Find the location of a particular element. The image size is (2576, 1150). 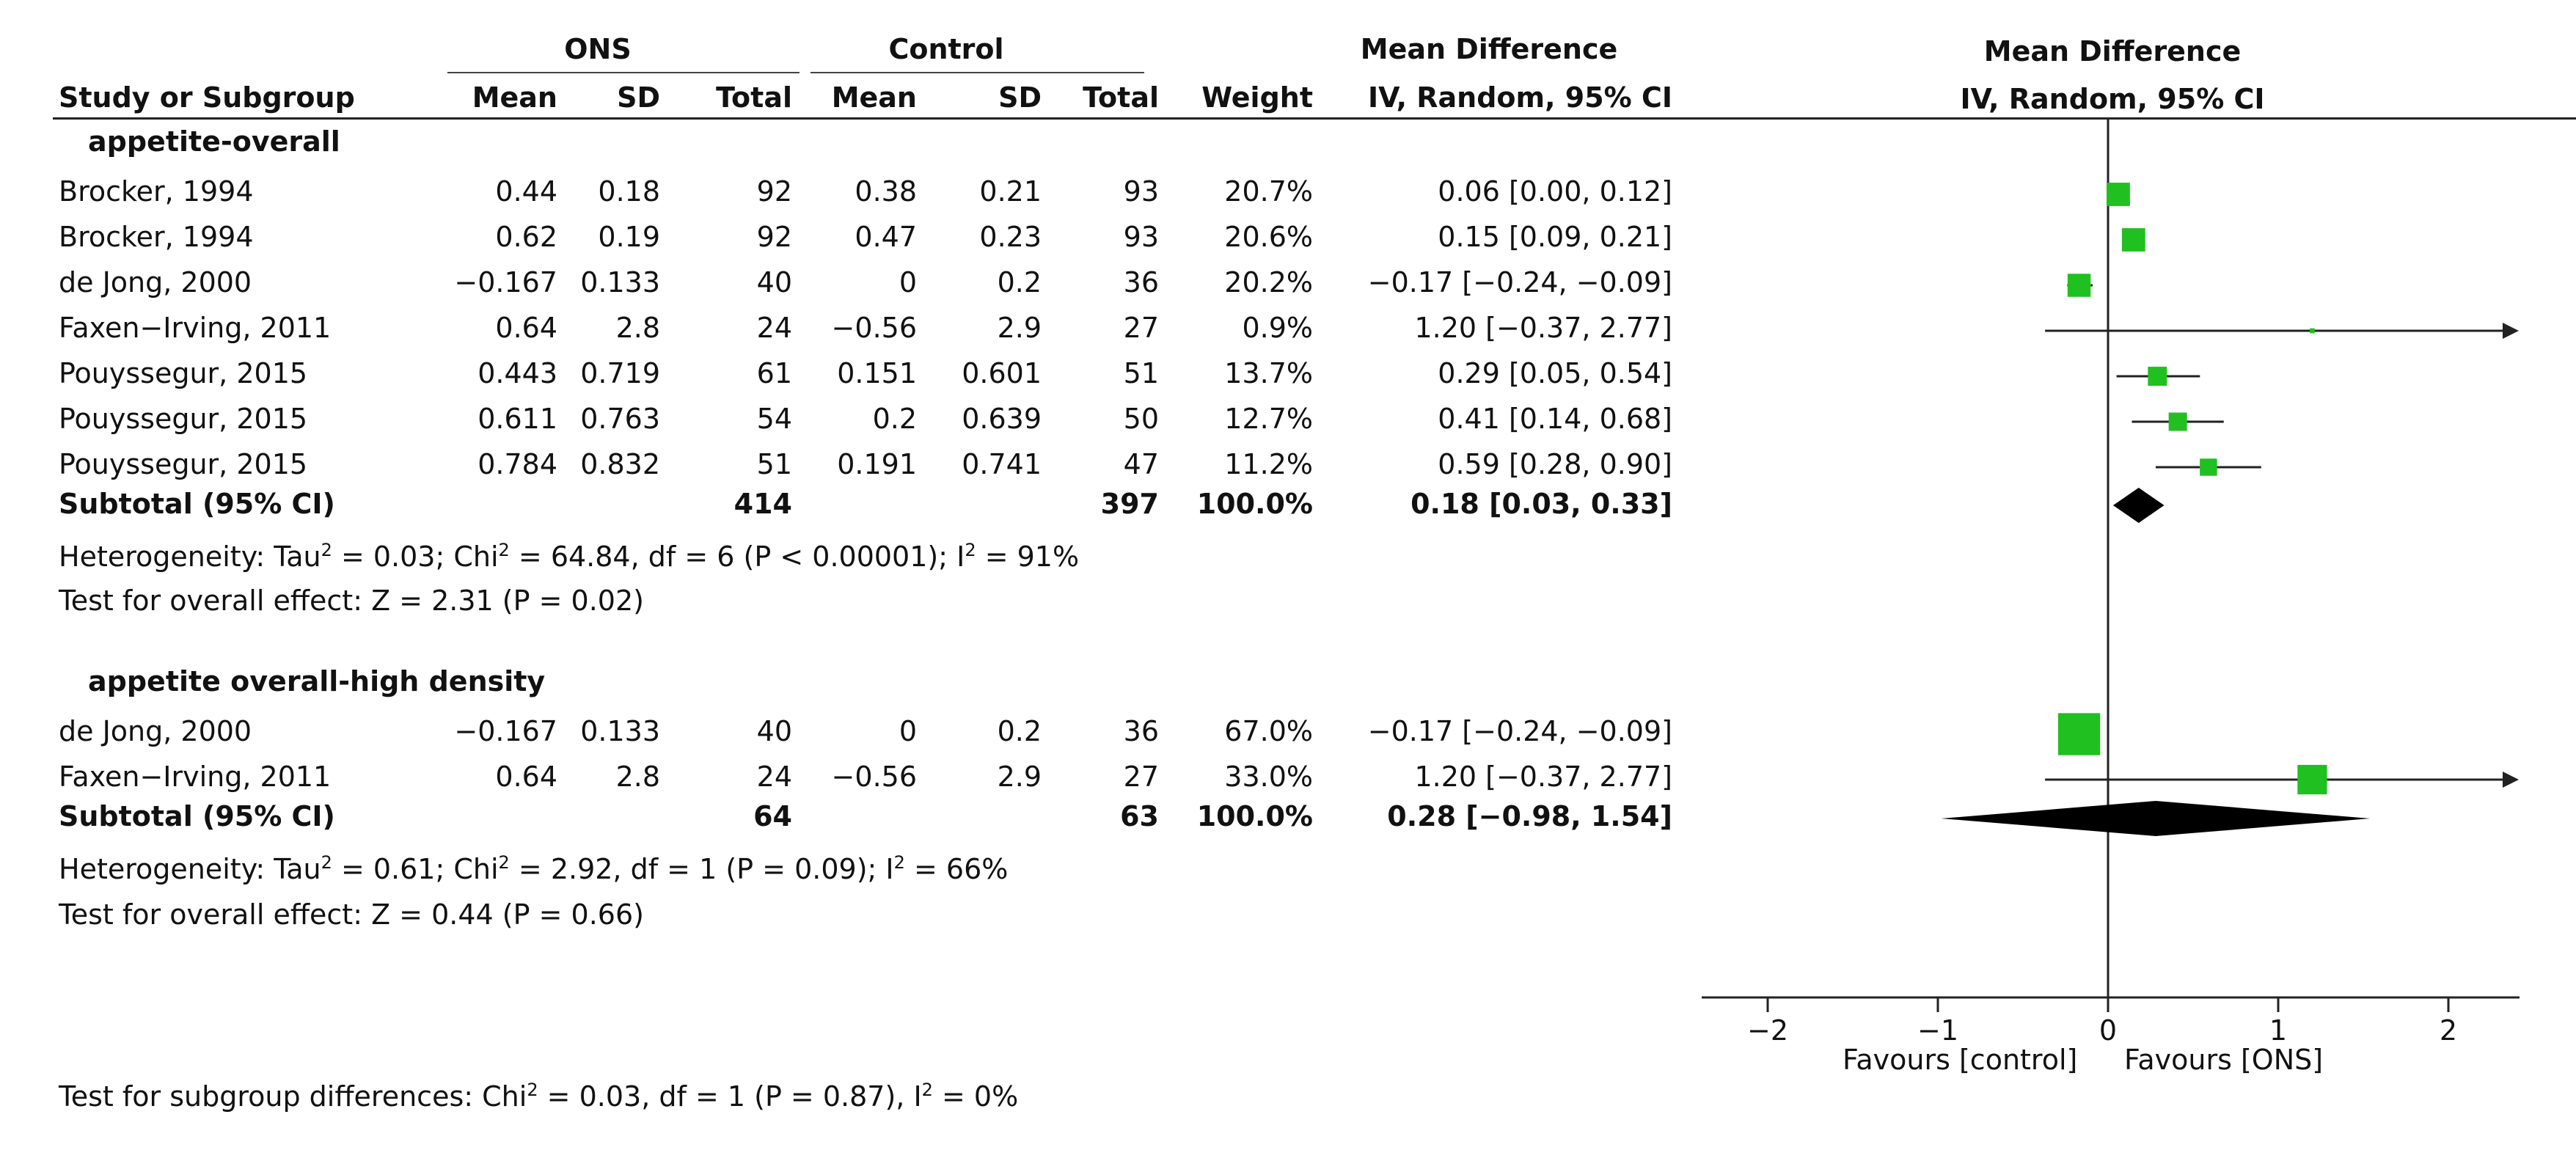

ons-sd-header: SD is located at coordinates (638, 97).